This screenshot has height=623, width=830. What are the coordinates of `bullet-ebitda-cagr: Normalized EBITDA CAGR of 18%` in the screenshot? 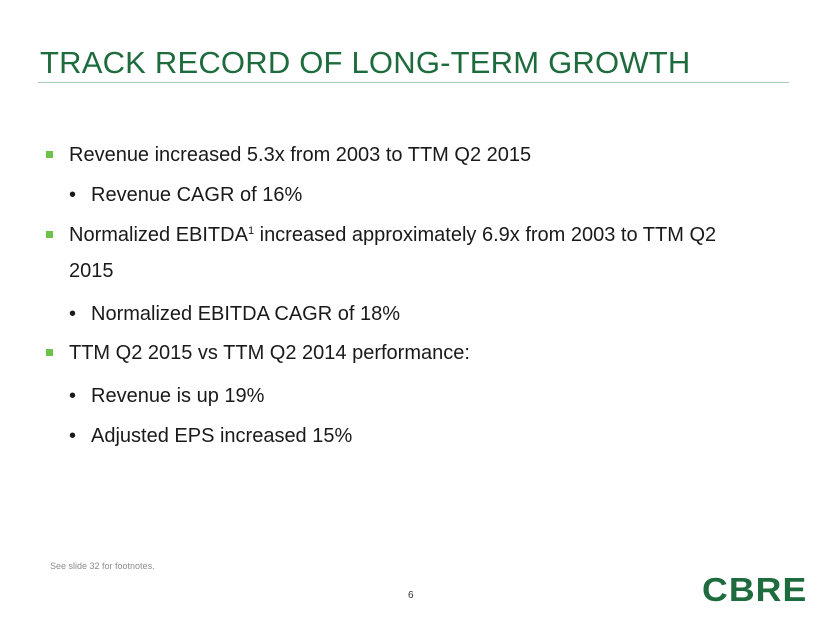 It's located at (245, 314).